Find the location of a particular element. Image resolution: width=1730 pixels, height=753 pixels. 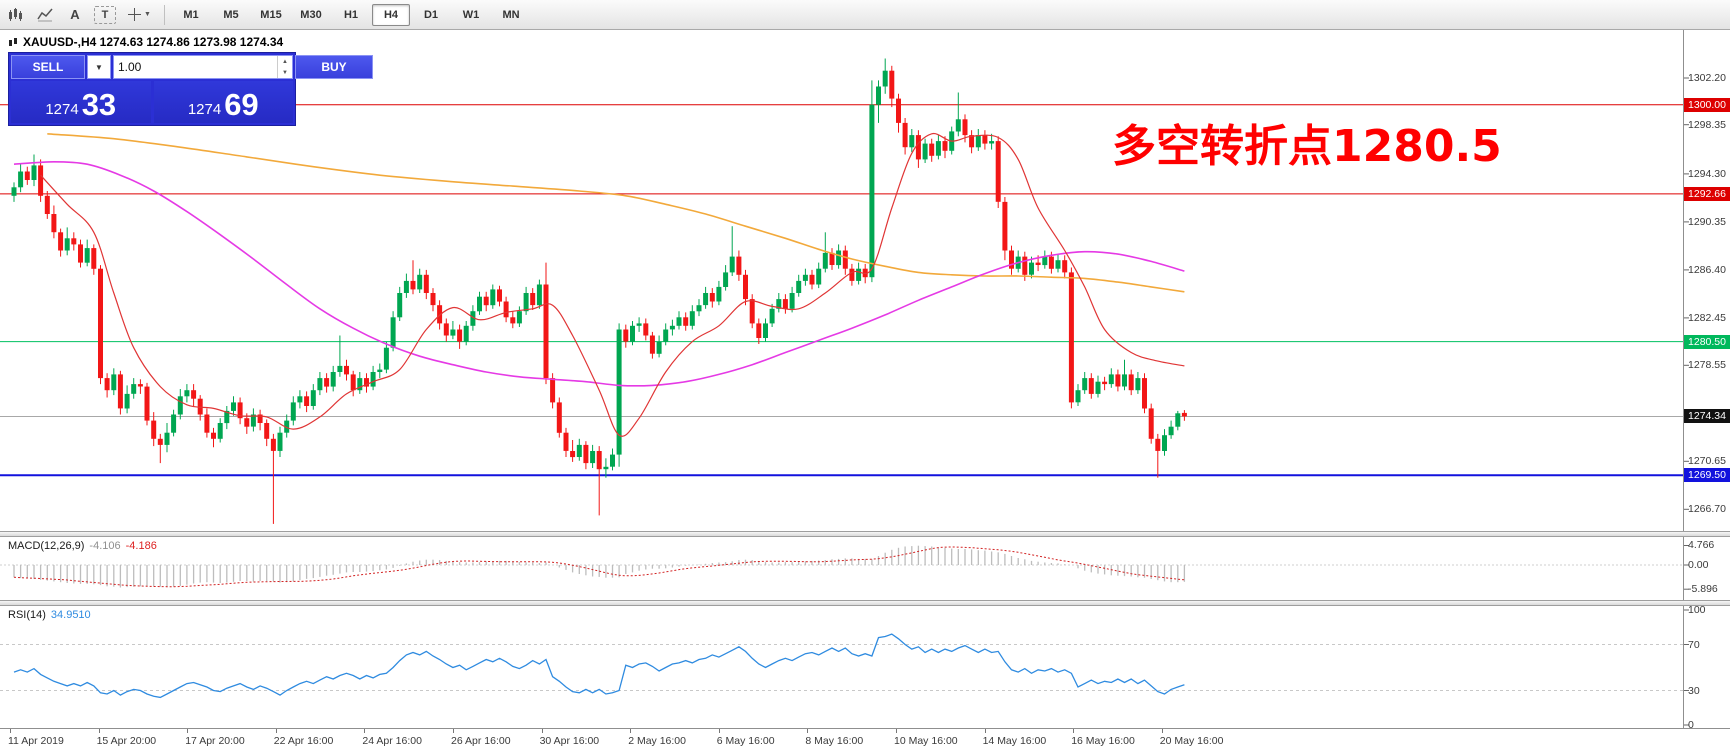

timeframe-button-H4: H4 is located at coordinates (391, 14).